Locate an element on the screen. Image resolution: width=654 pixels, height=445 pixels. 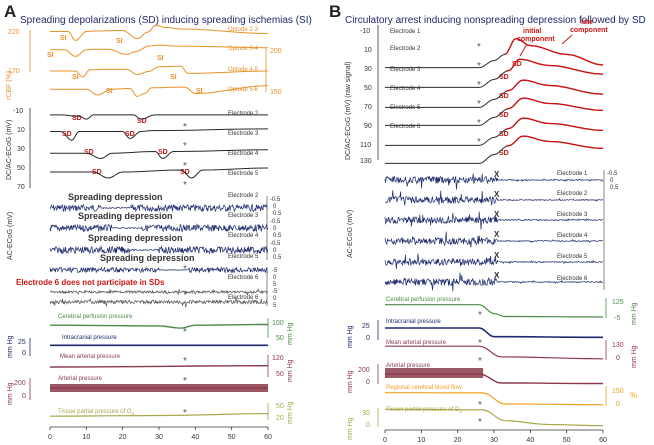
b-ac-tick-2: 0 is located at coordinates (612, 181).